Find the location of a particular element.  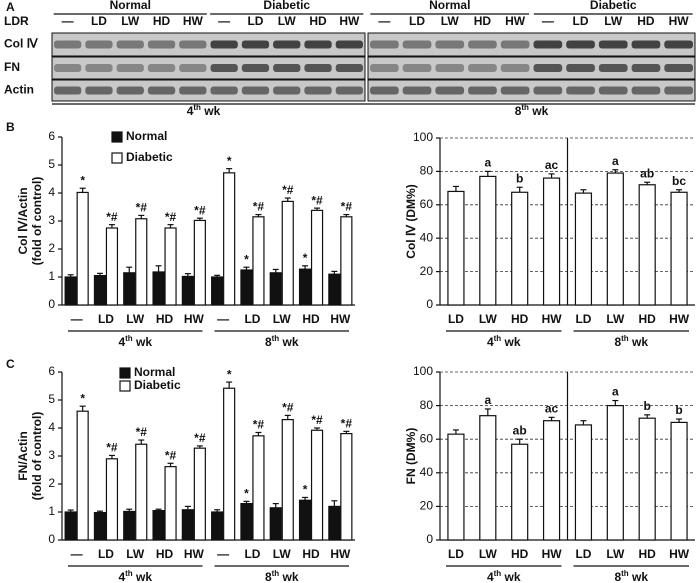

blot-strip is located at coordinates (208, 68).